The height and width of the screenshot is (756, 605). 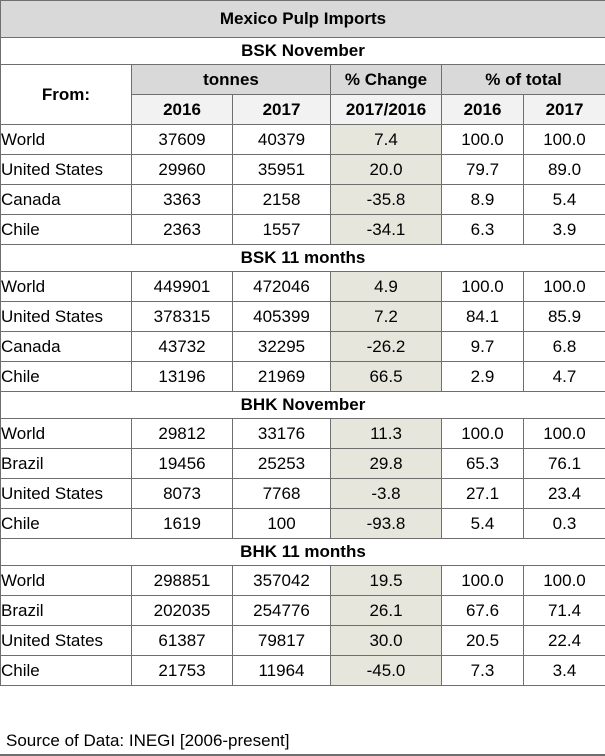 I want to click on share-2016-cell: 7.3, so click(x=482, y=670).